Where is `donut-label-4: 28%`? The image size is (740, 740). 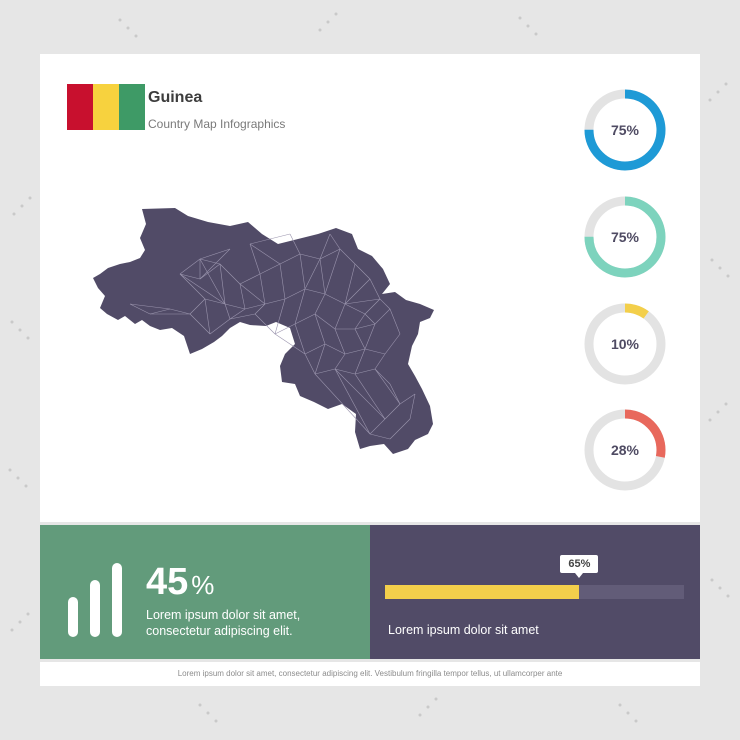
donut-label-4: 28% is located at coordinates (625, 450).